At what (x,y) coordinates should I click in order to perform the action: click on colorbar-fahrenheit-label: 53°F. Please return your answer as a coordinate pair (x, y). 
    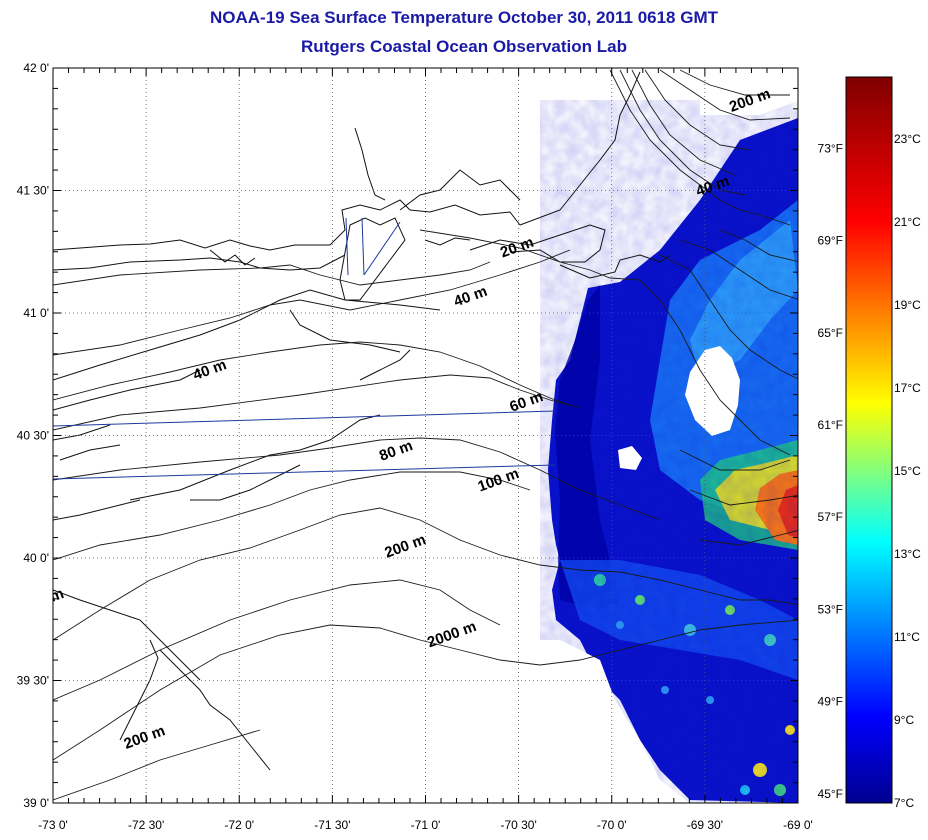
    Looking at the image, I should click on (830, 609).